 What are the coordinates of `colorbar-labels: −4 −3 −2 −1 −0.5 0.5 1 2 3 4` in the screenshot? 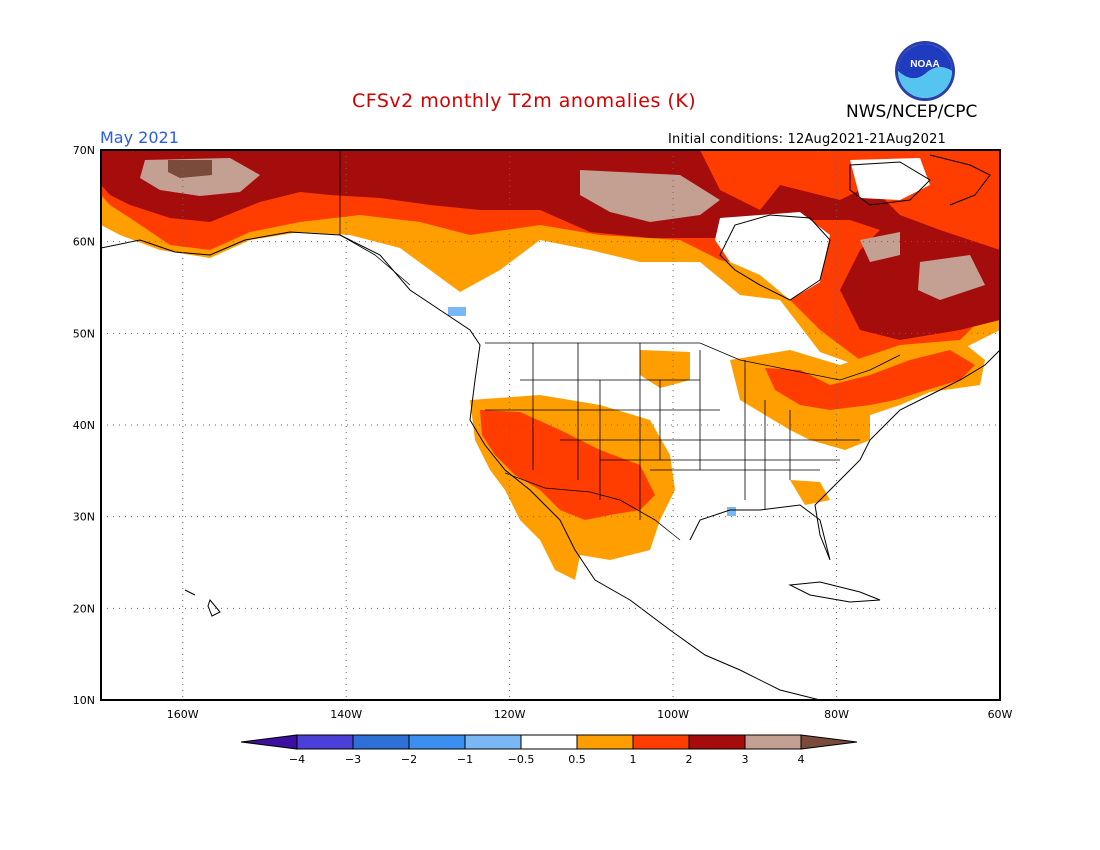 It's located at (547, 759).